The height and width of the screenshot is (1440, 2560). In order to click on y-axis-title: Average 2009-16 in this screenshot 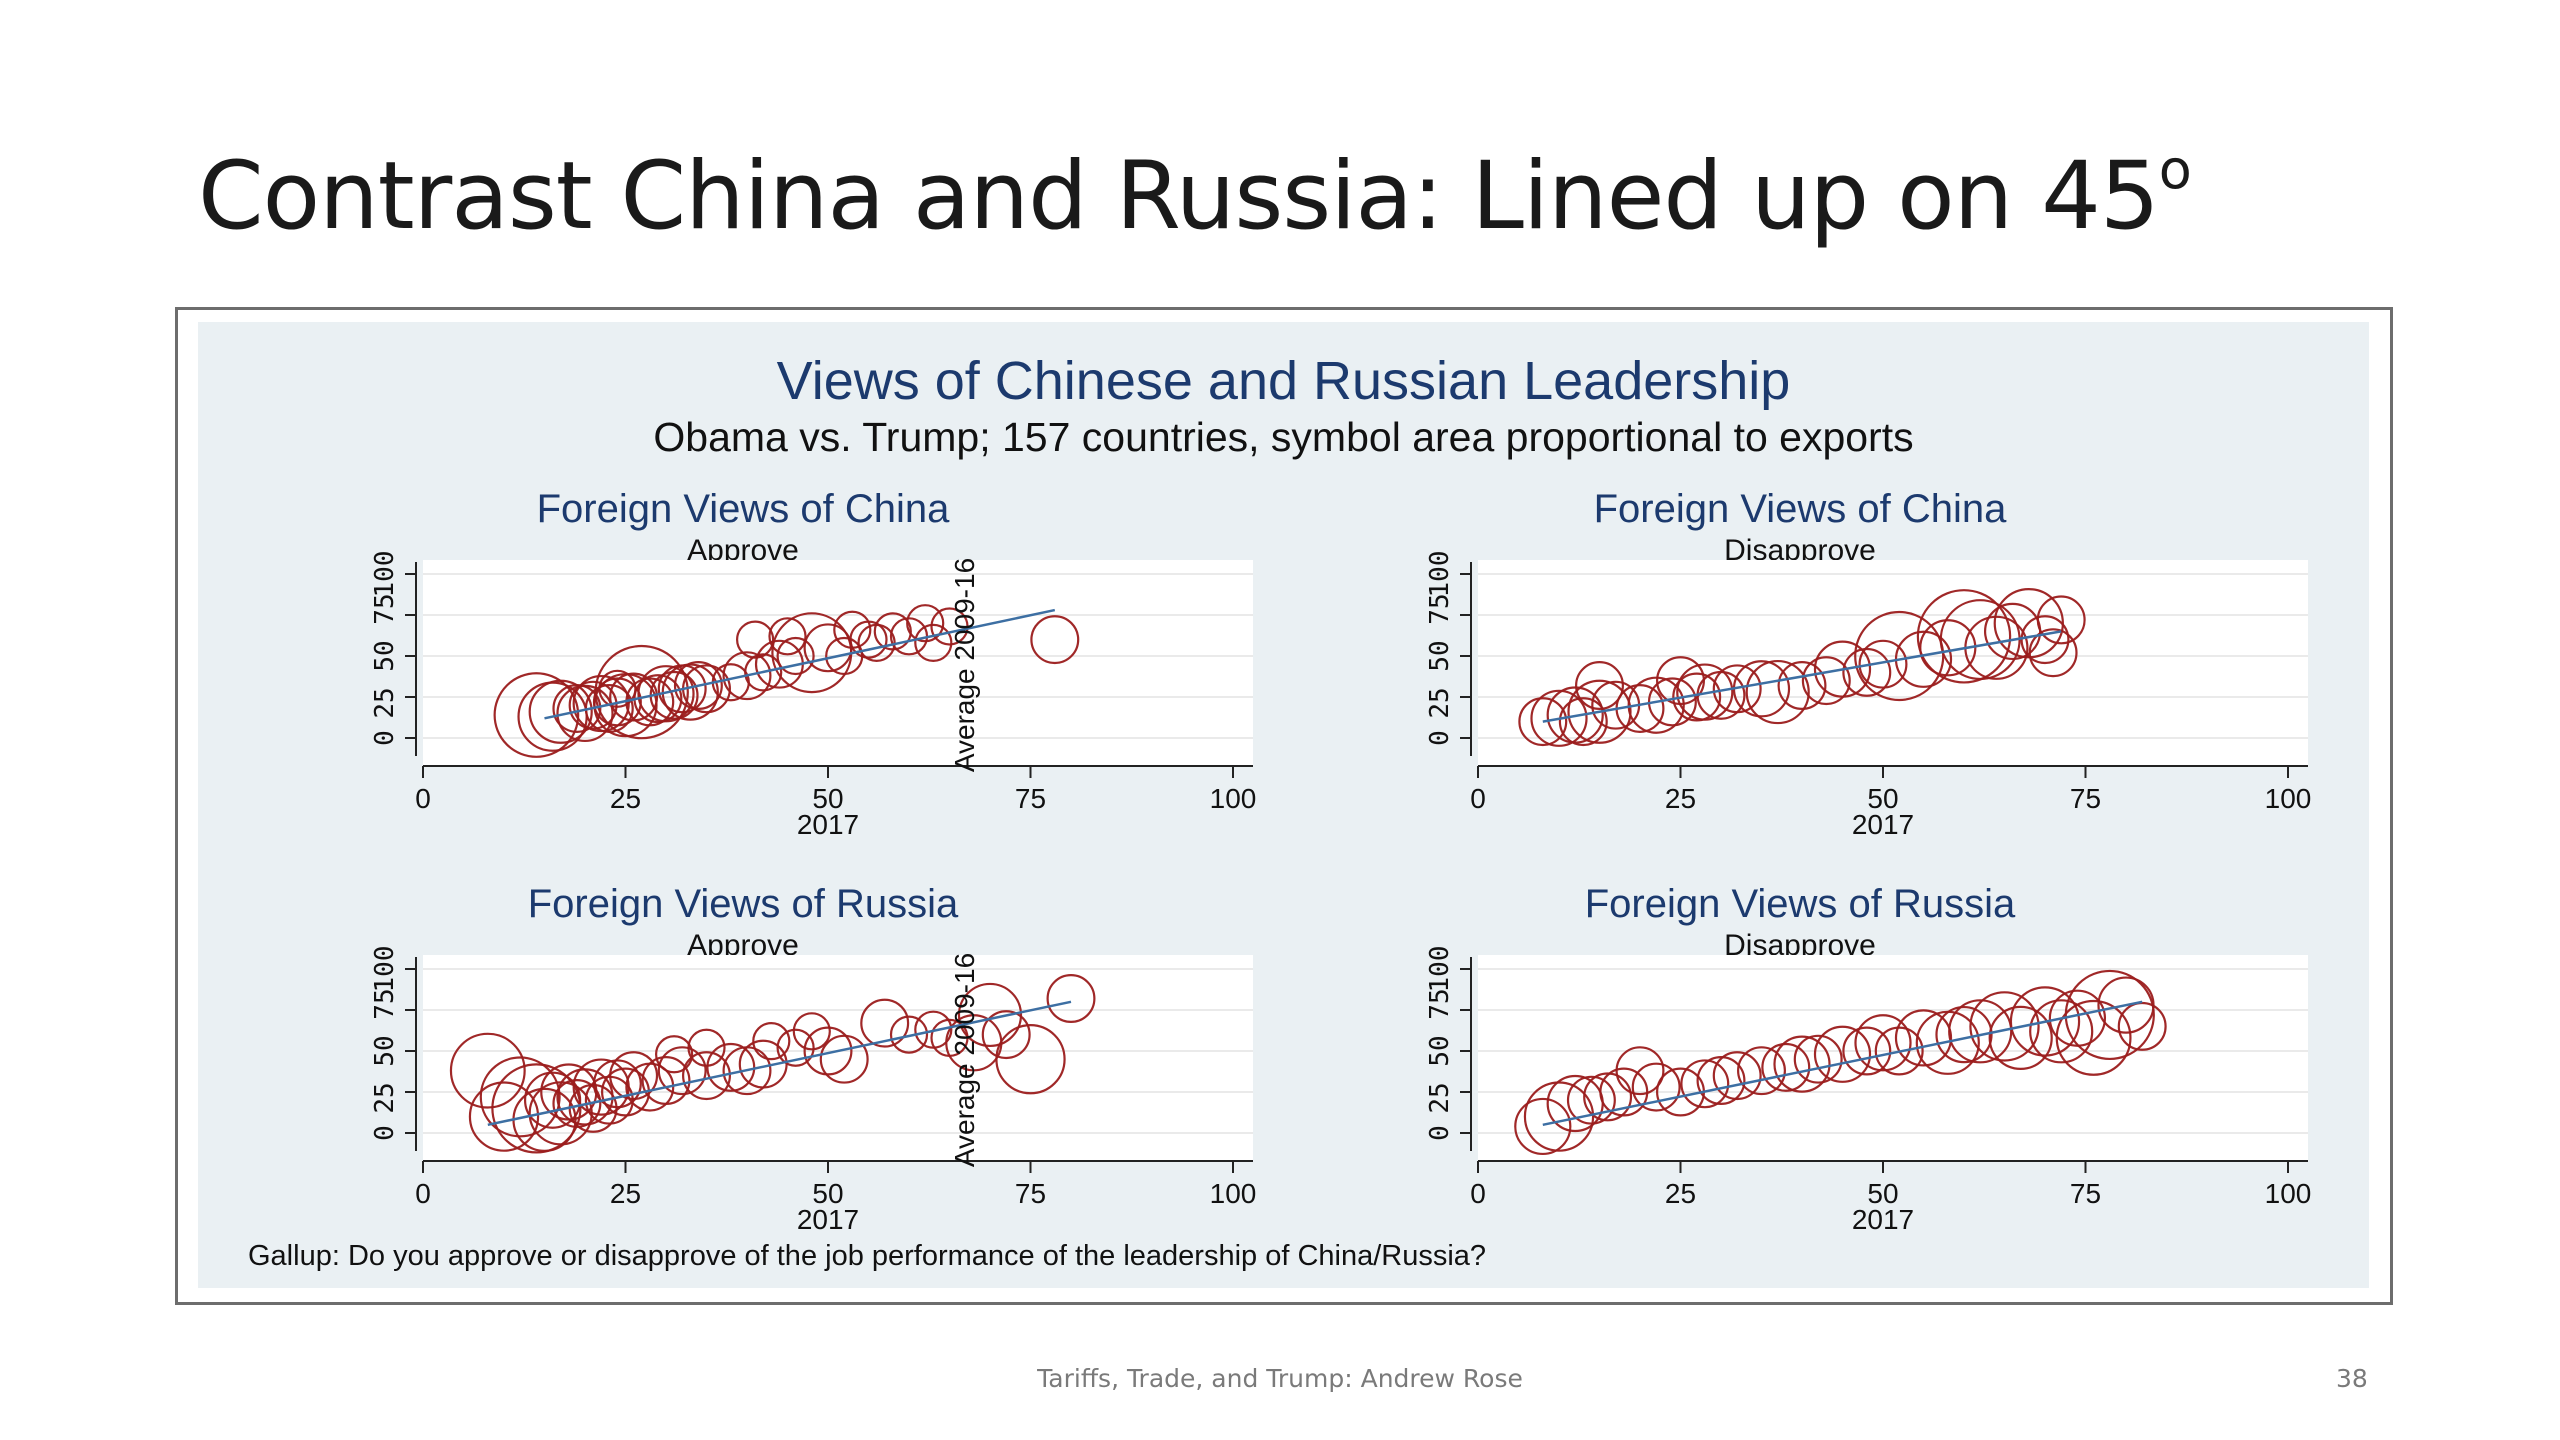, I will do `click(964, 665)`.